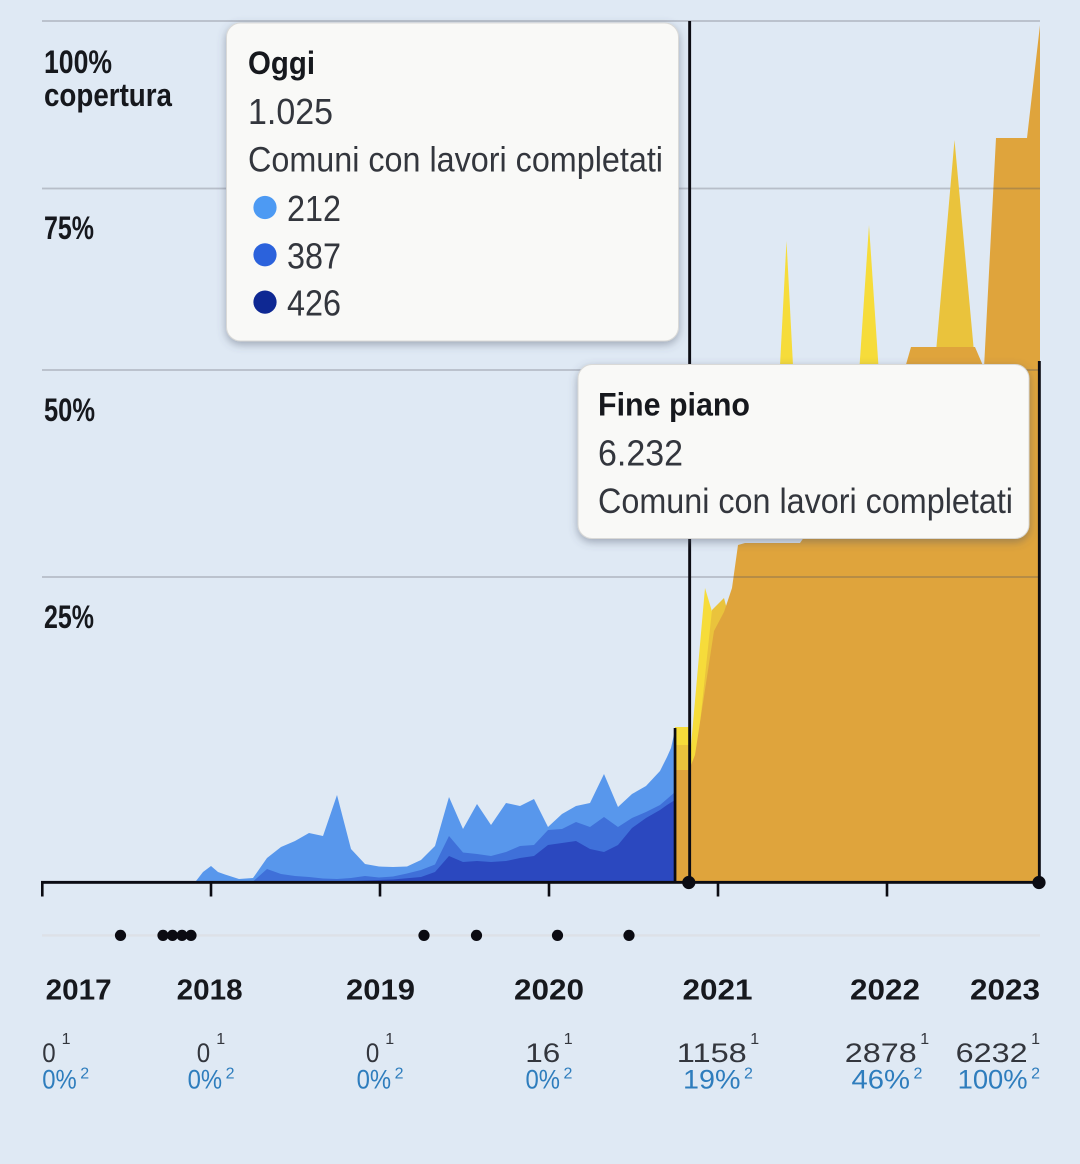 This screenshot has width=1080, height=1164. What do you see at coordinates (69, 617) in the screenshot?
I see `svg-text: 25%` at bounding box center [69, 617].